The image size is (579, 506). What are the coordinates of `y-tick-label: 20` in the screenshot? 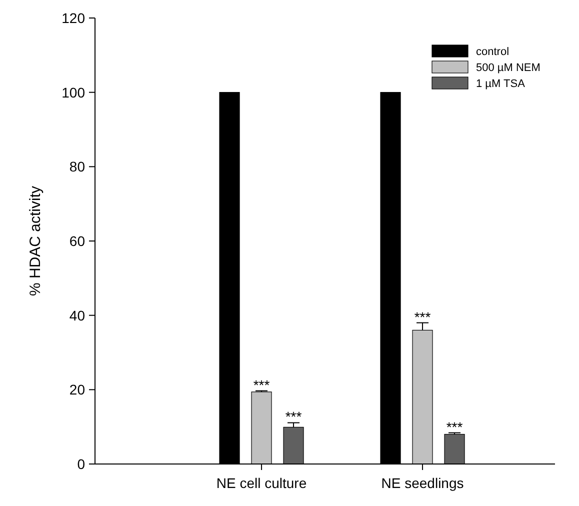 It's located at (77, 390).